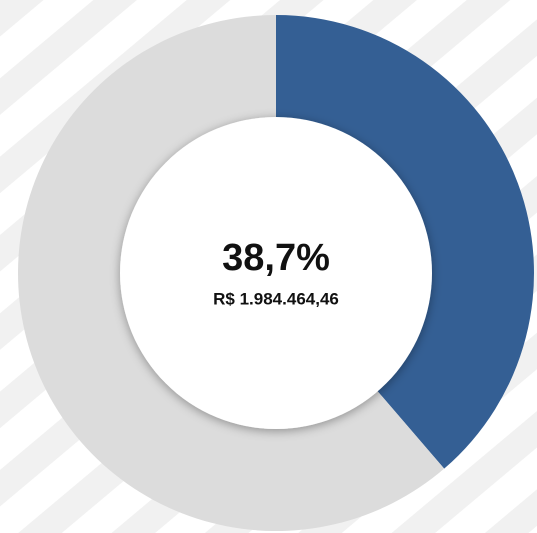 The width and height of the screenshot is (537, 533). What do you see at coordinates (276, 258) in the screenshot?
I see `center-percent: 38,7%` at bounding box center [276, 258].